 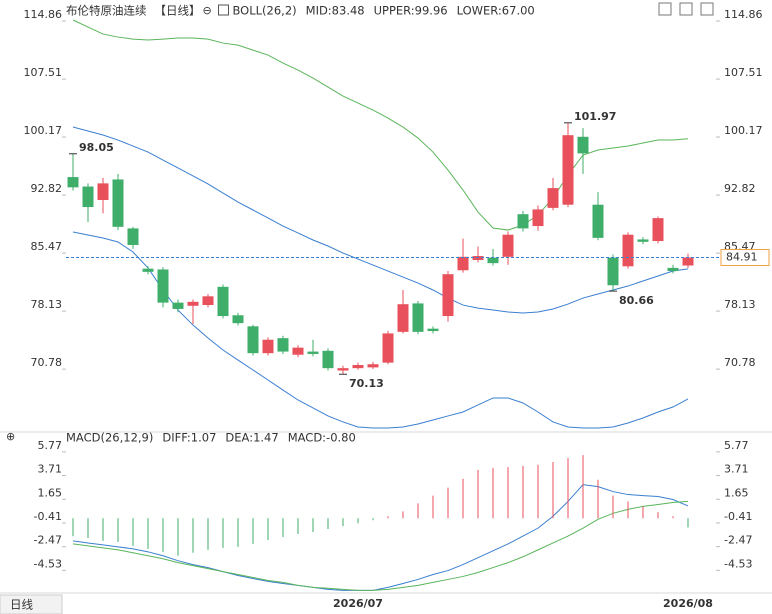 What do you see at coordinates (736, 445) in the screenshot?
I see `y-tick-label-right: 5.77` at bounding box center [736, 445].